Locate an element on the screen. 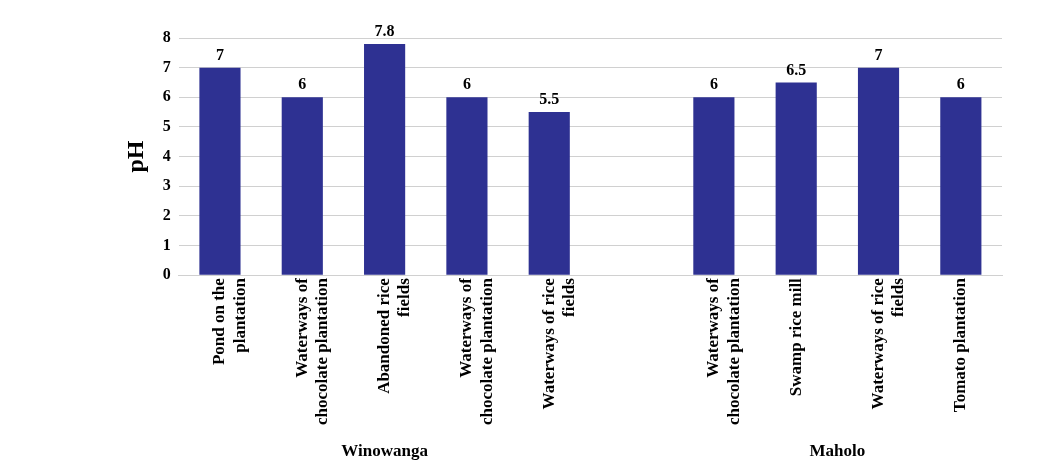  x-tick-label: Pond on the plantation is located at coordinates (229, 321).